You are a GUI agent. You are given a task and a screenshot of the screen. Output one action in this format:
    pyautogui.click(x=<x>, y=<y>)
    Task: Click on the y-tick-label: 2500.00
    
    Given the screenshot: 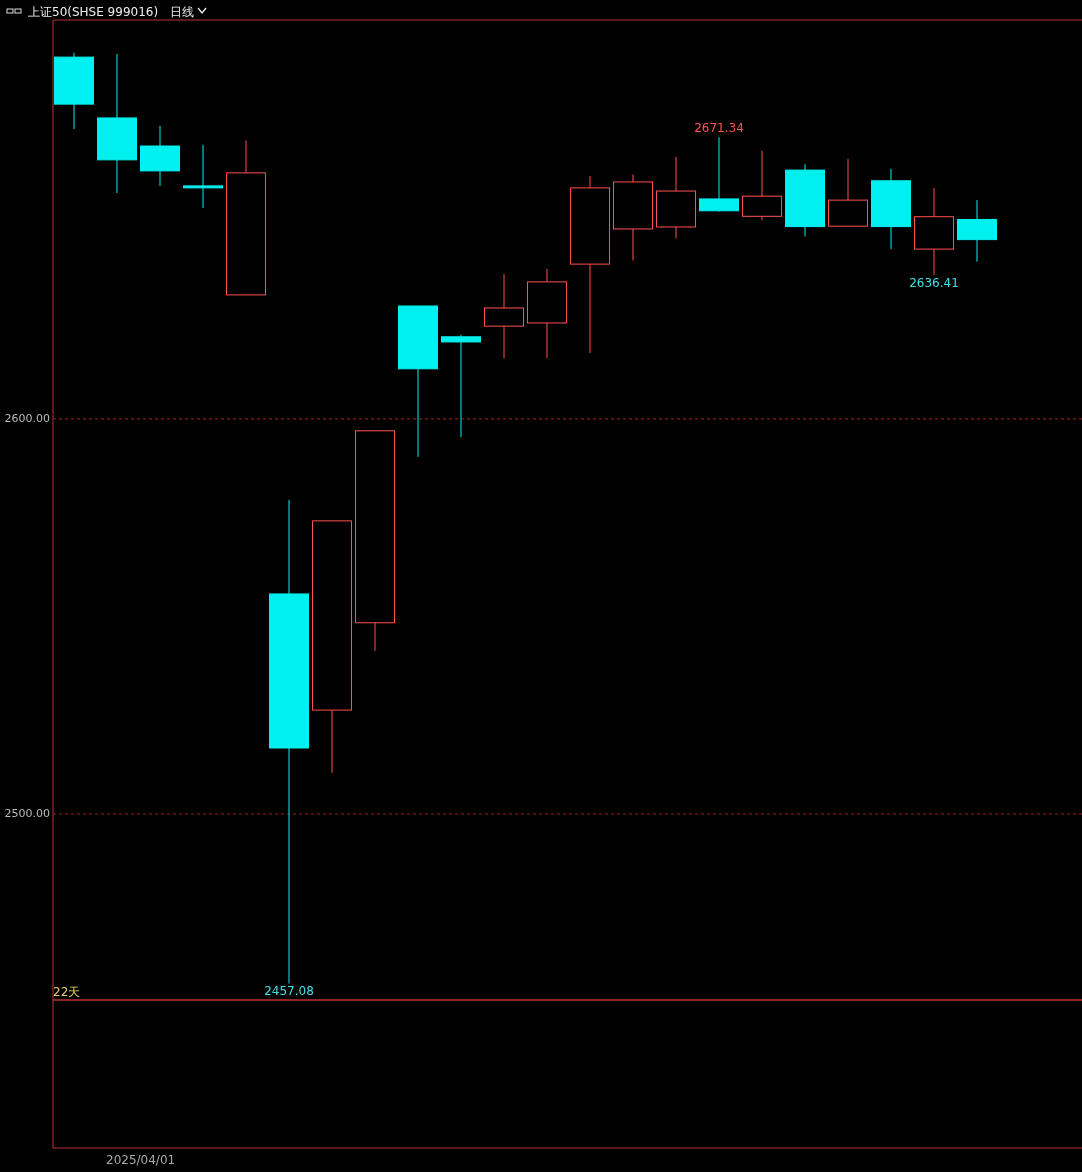 What is the action you would take?
    pyautogui.click(x=27, y=813)
    